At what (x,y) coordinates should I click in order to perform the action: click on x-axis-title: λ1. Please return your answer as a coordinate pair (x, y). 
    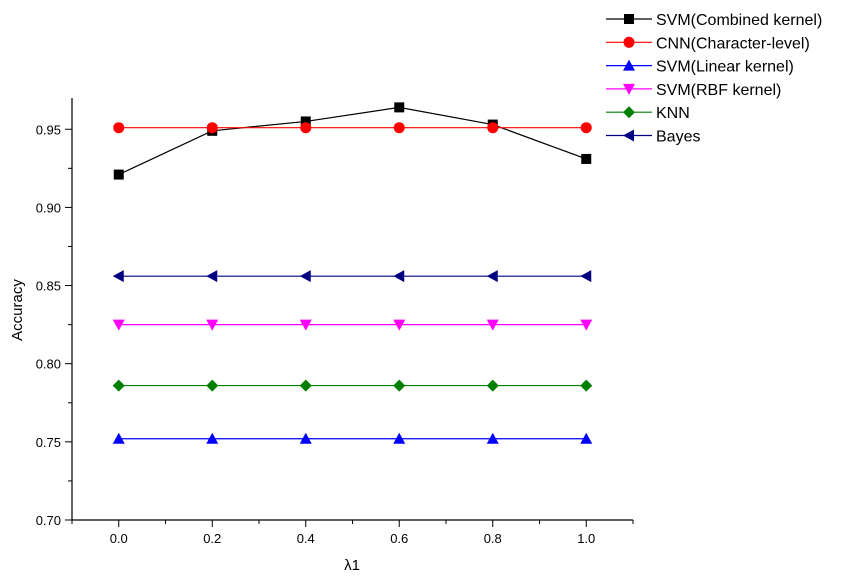
    Looking at the image, I should click on (352, 565).